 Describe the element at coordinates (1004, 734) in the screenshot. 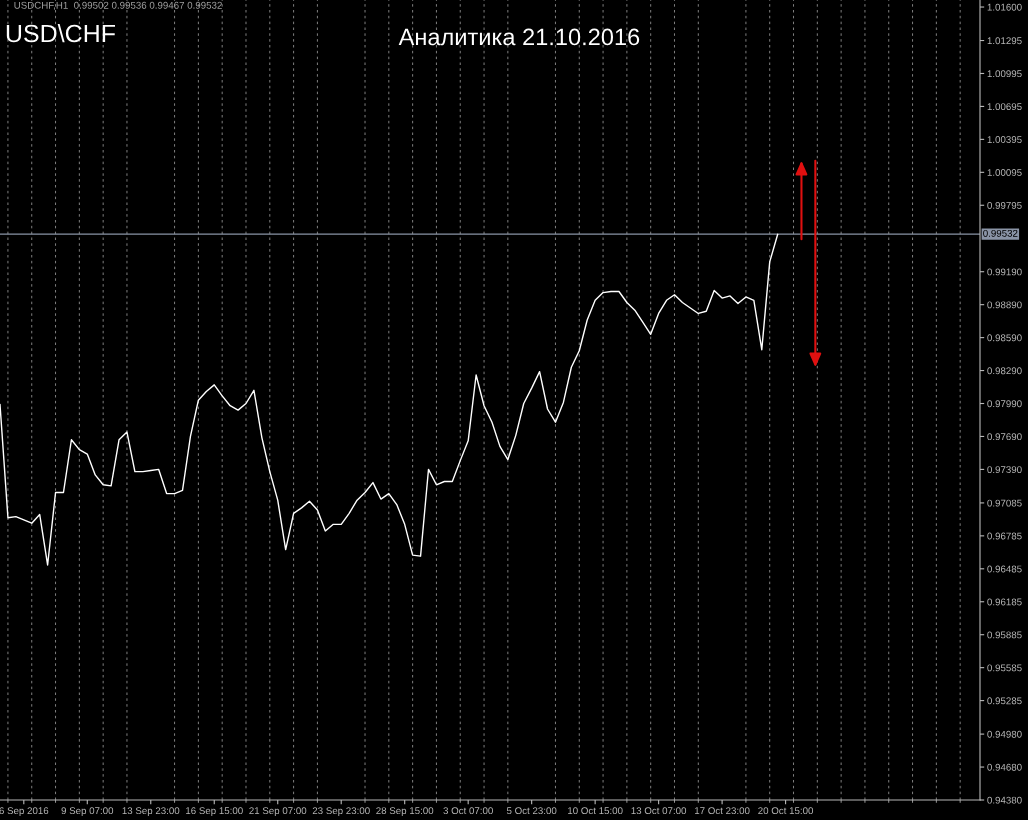

I see `y-tick-label: 0.94980` at that location.